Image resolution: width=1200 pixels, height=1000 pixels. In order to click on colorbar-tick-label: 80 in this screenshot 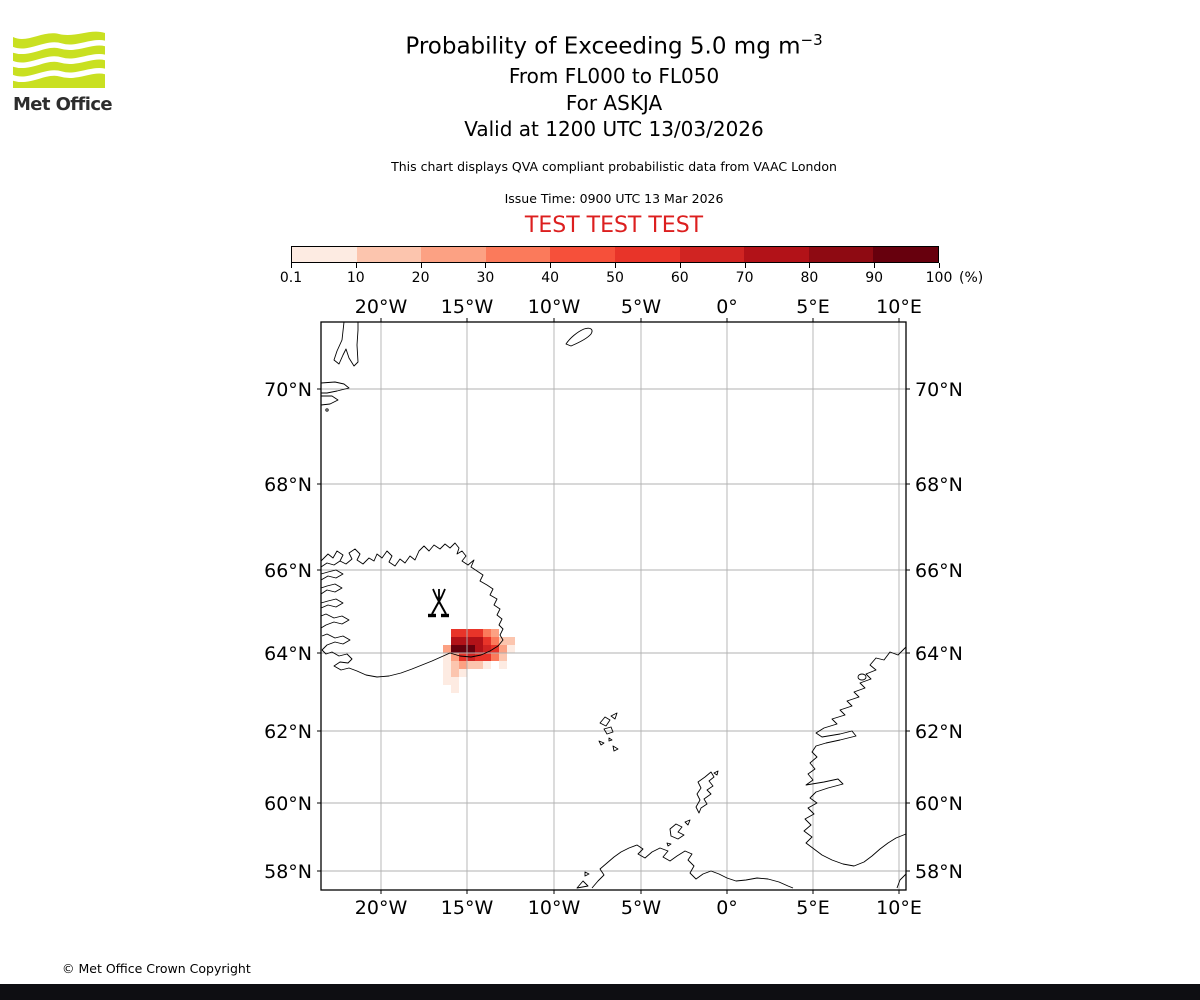, I will do `click(809, 278)`.